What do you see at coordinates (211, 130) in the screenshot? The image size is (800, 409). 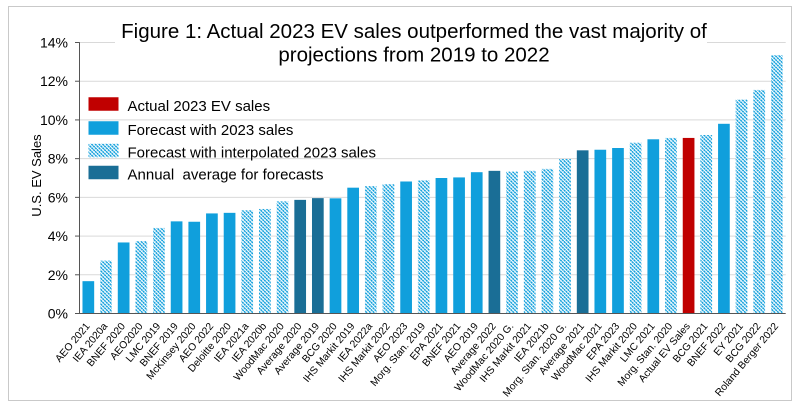 I see `svg-text: Forecast with 2023 sales` at bounding box center [211, 130].